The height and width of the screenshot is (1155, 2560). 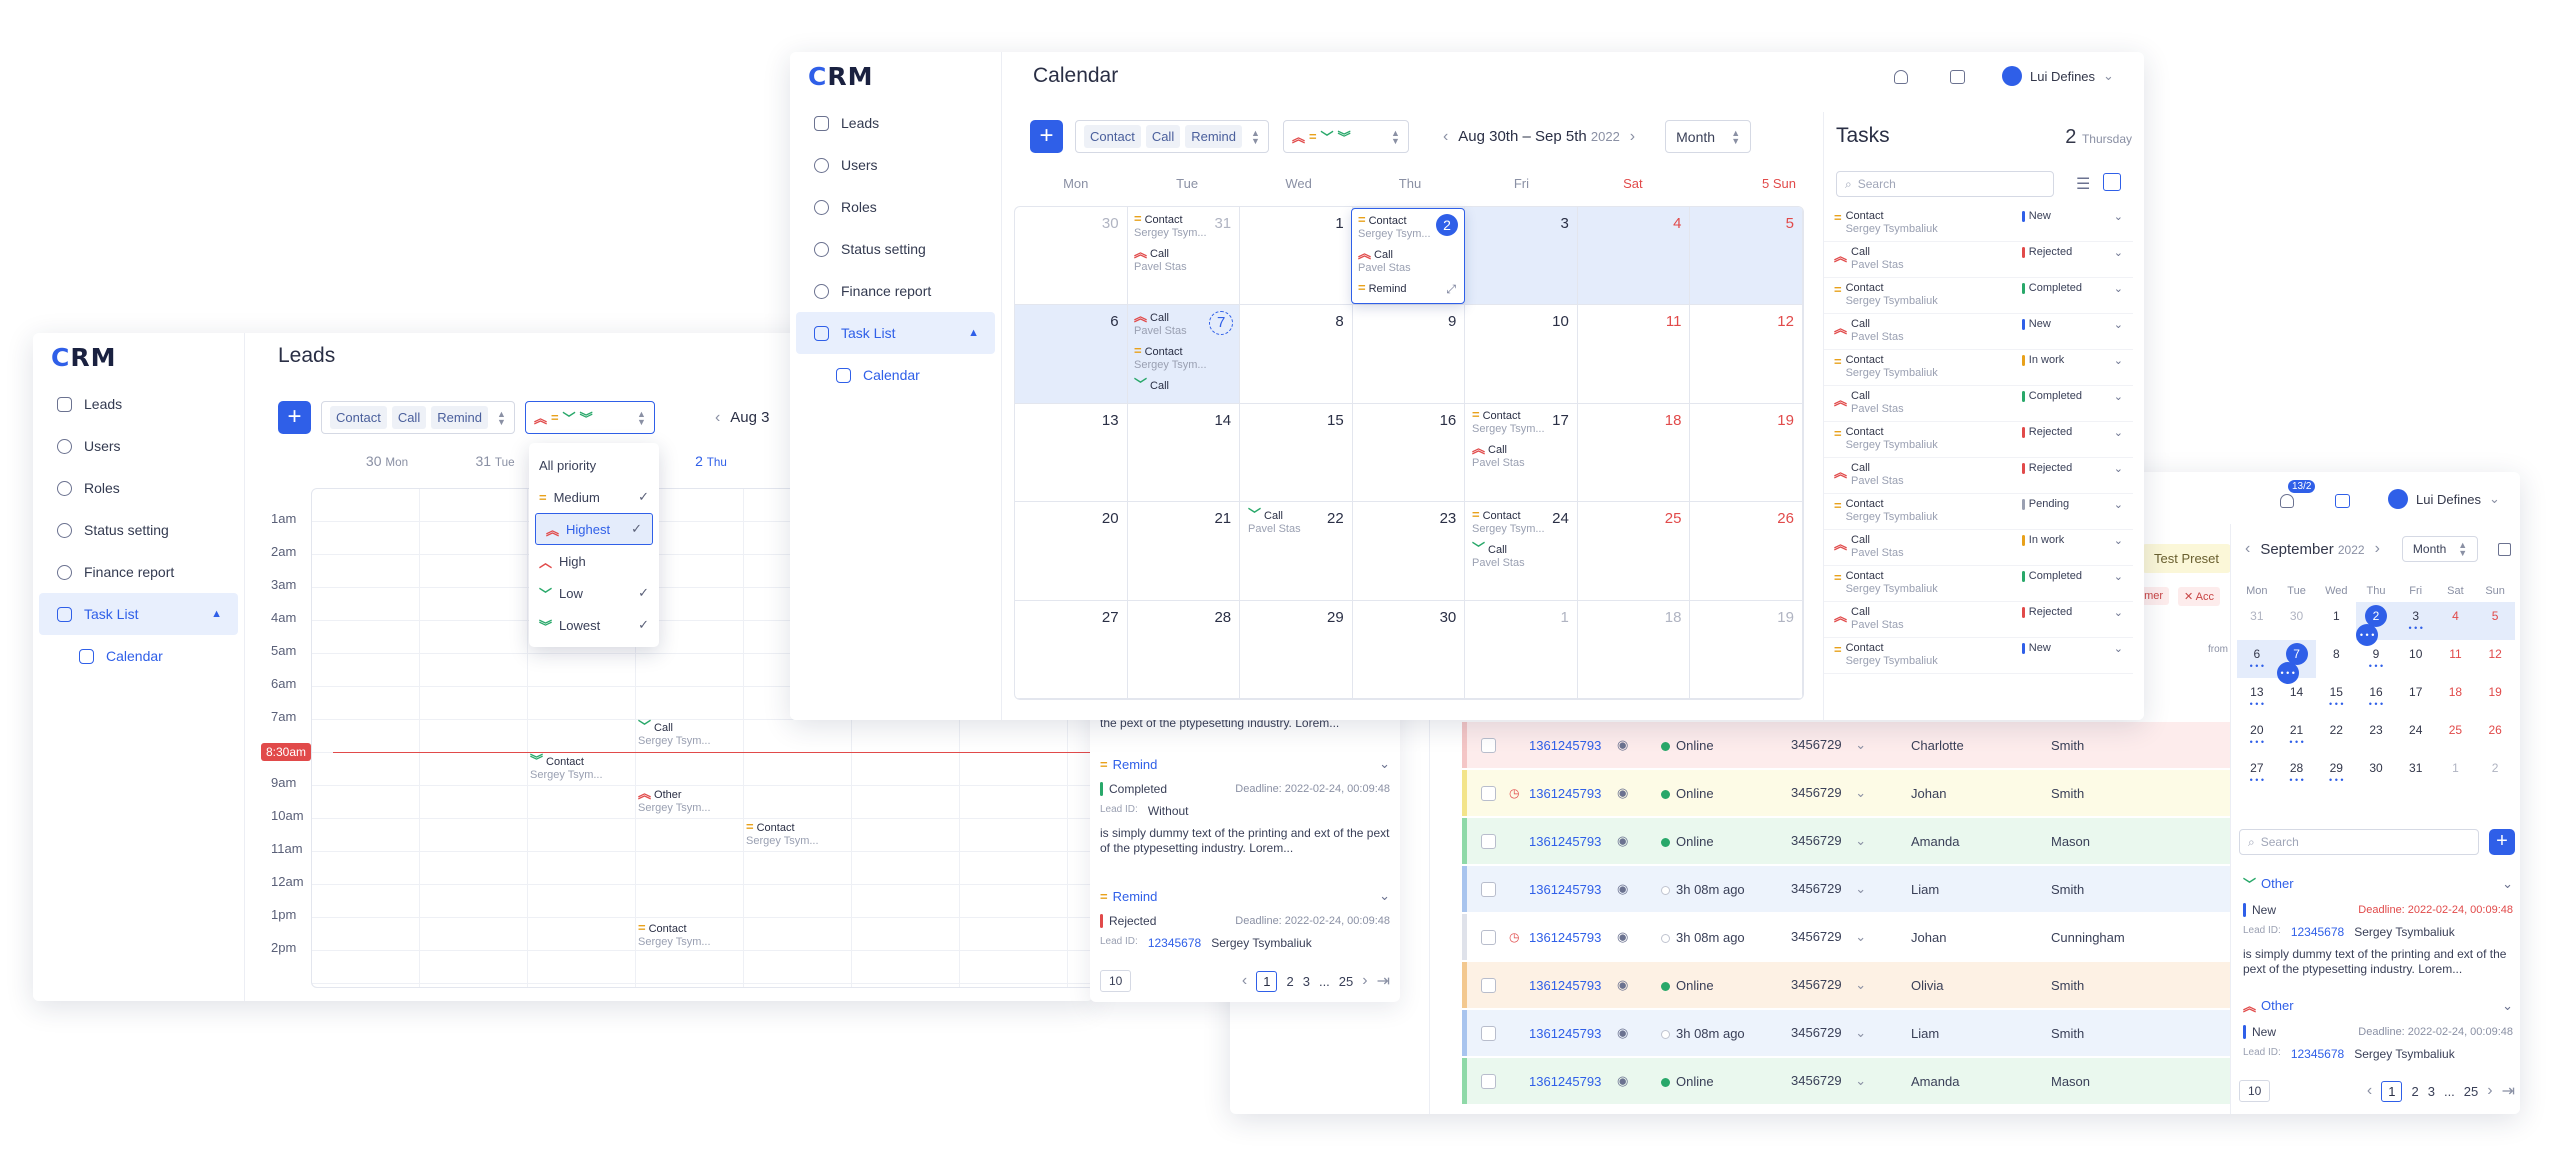 I want to click on mini-day: 23, so click(x=2376, y=730).